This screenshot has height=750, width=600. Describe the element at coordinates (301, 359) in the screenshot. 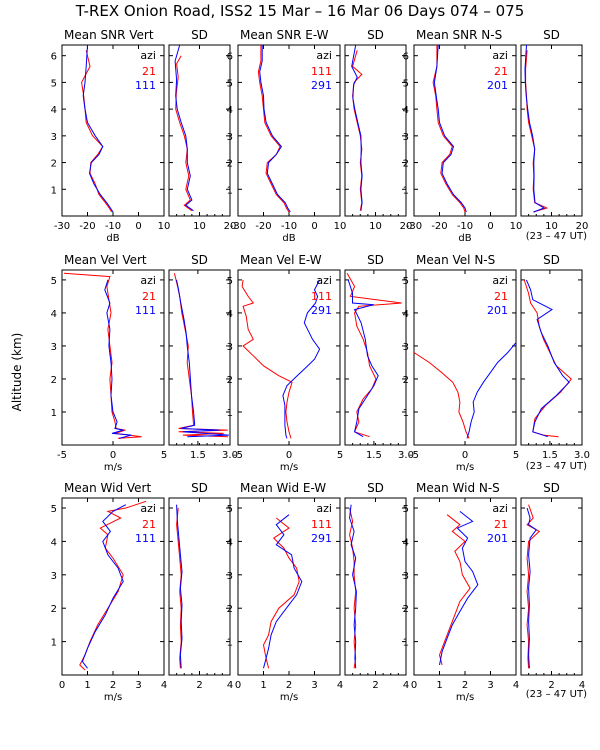

I see `series-line-blue-r1c2` at that location.